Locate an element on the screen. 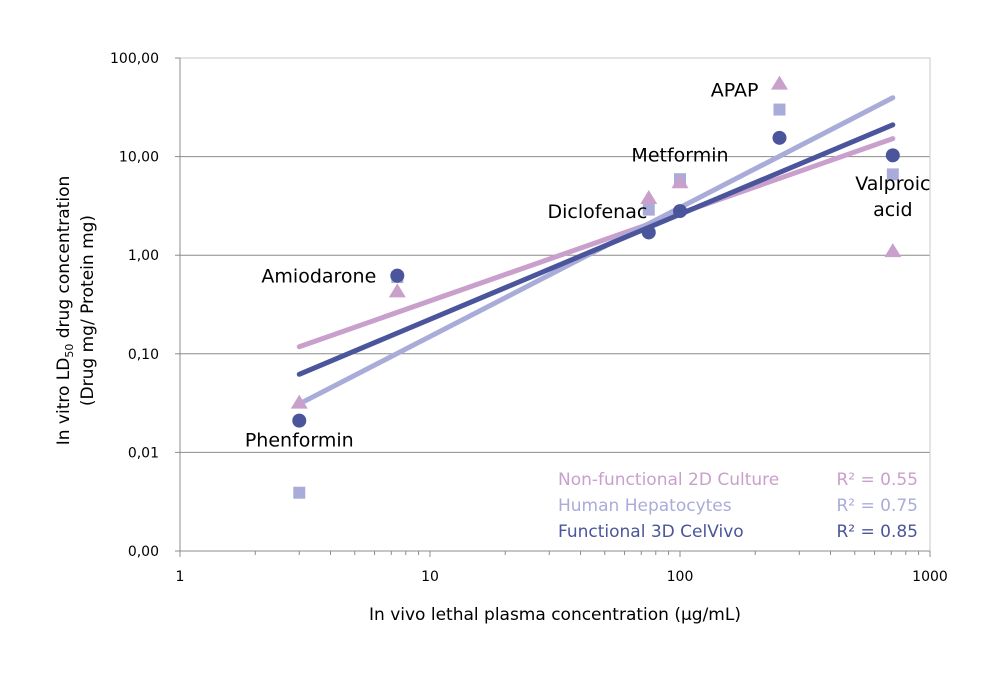 The height and width of the screenshot is (676, 1000). drug-label-line: Phenformin is located at coordinates (299, 441).